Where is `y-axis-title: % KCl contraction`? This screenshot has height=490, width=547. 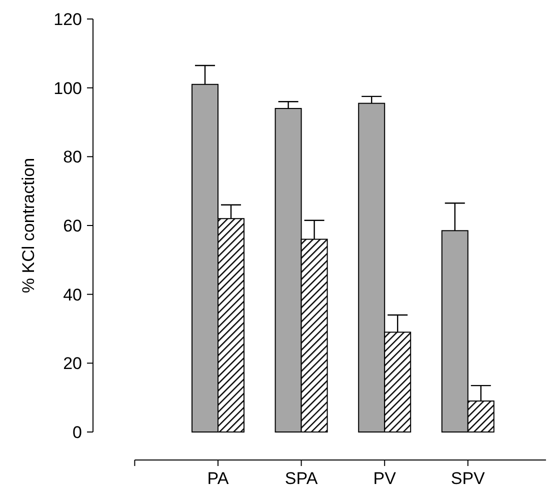 y-axis-title: % KCl contraction is located at coordinates (28, 226).